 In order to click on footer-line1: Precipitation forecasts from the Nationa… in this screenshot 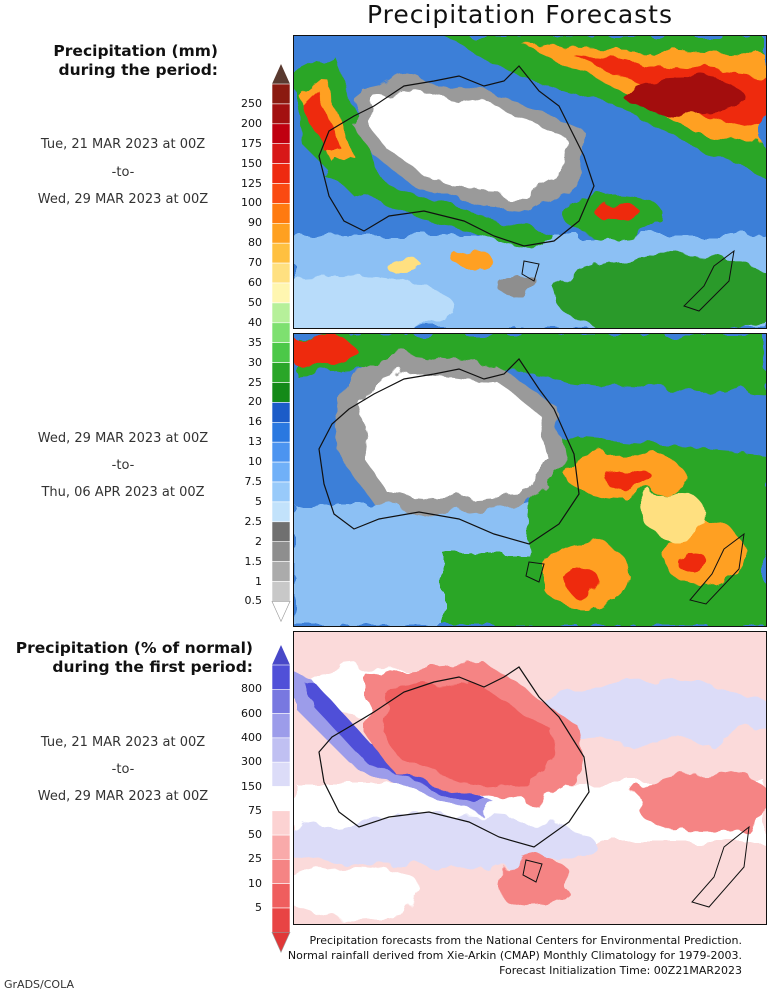, I will do `click(526, 940)`.